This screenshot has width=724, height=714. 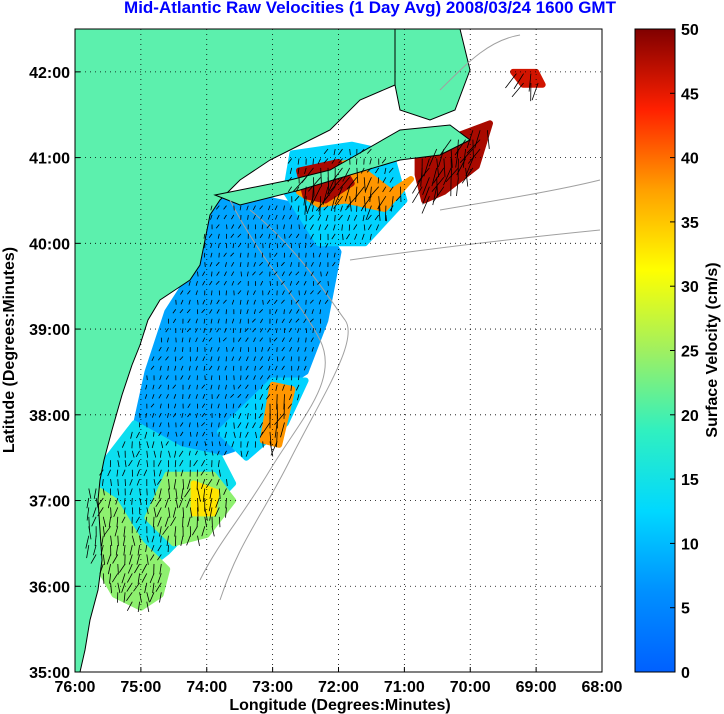 I want to click on new-england-coast, so click(x=432, y=75).